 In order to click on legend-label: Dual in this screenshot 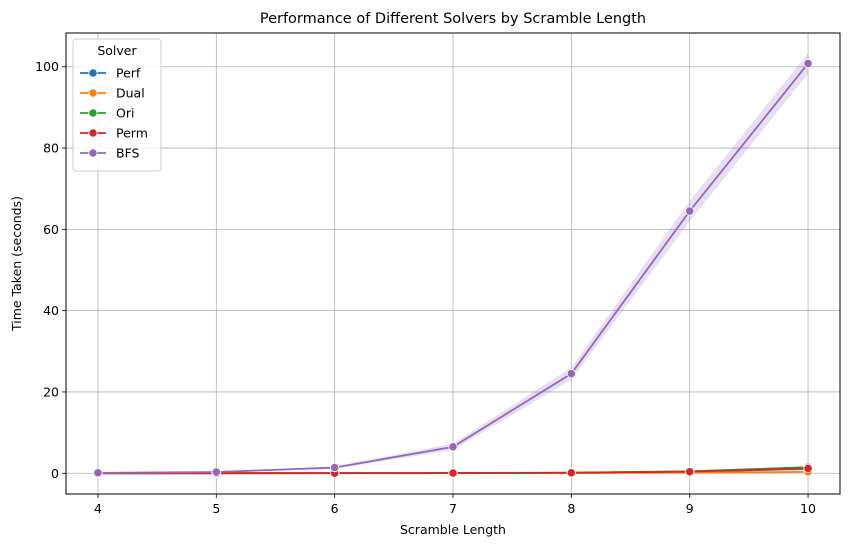, I will do `click(130, 93)`.